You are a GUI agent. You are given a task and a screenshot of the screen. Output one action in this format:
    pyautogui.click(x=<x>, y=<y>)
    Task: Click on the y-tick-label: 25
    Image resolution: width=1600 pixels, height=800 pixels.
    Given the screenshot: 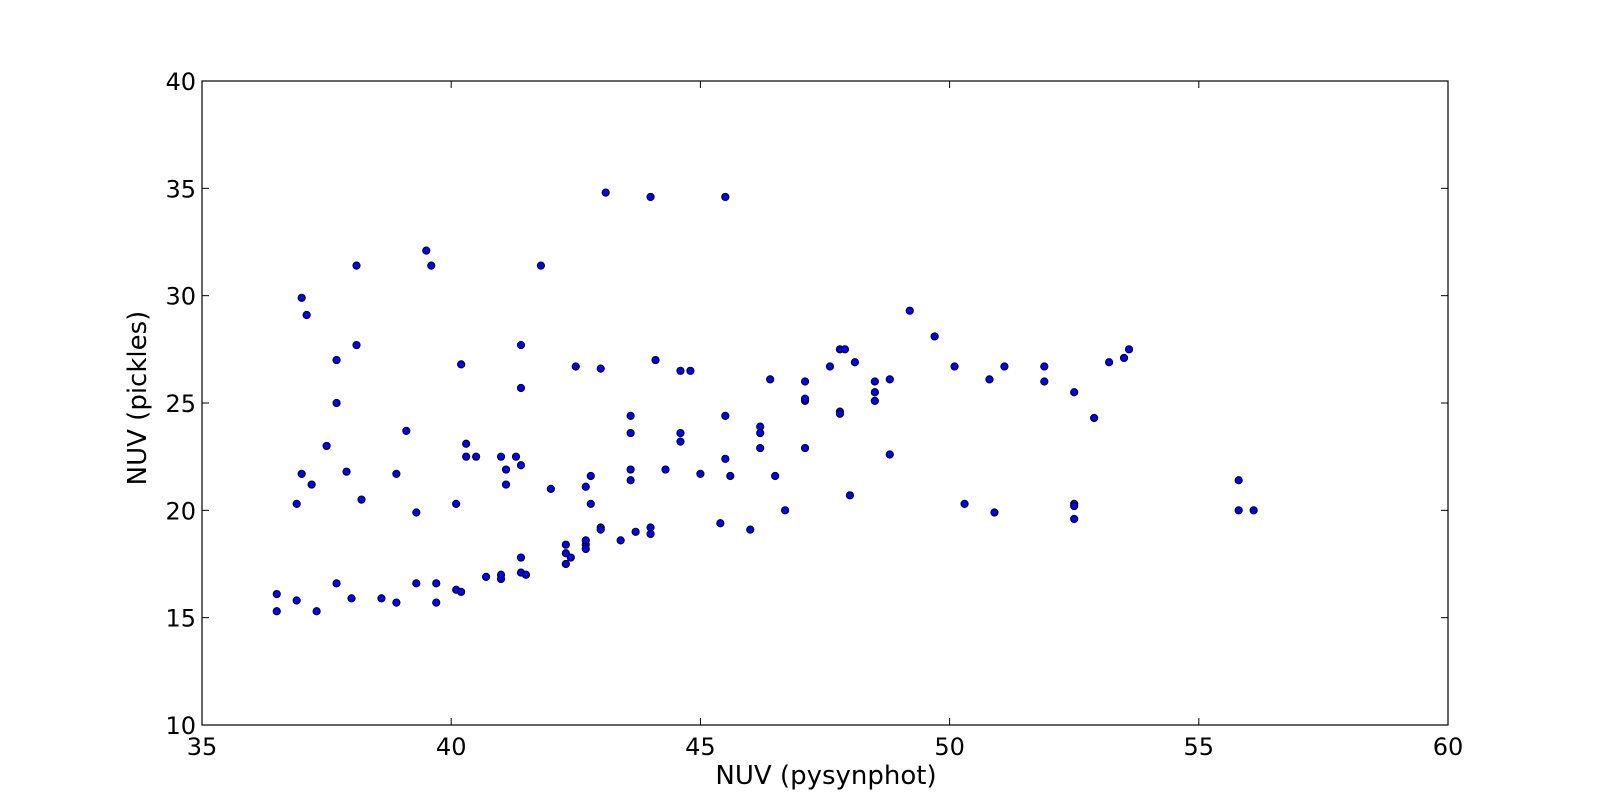 What is the action you would take?
    pyautogui.click(x=180, y=404)
    